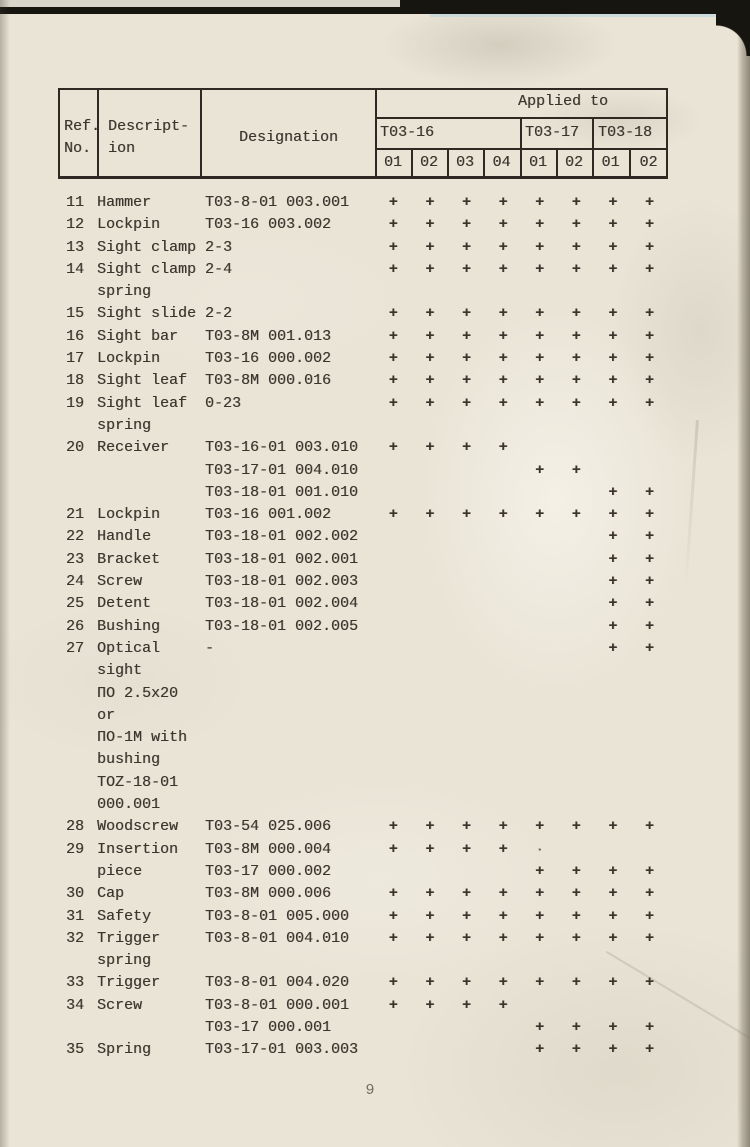 This screenshot has height=1147, width=750. Describe the element at coordinates (142, 403) in the screenshot. I see `row-description: Sight leaf` at that location.